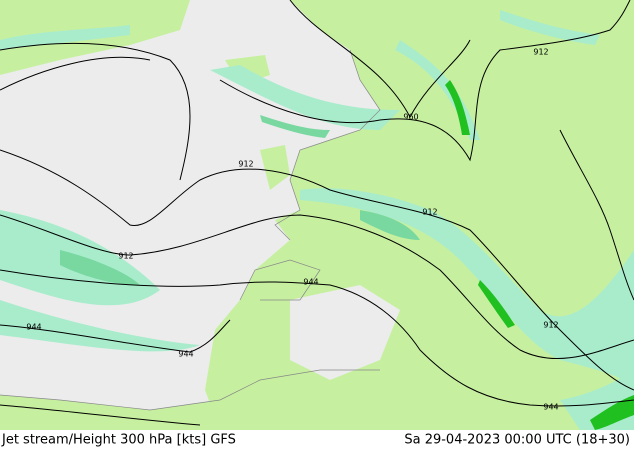 This screenshot has height=450, width=634. What do you see at coordinates (118, 440) in the screenshot?
I see `footer-title: Jet stream/Height 300 hPa [kts] GFS` at bounding box center [118, 440].